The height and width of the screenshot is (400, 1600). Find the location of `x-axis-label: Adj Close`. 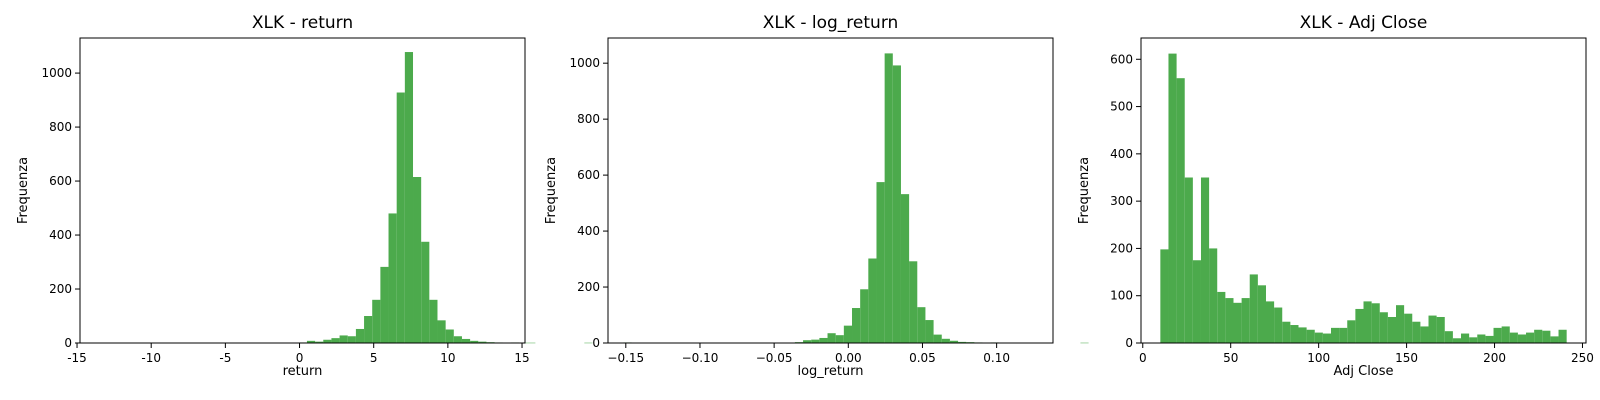

x-axis-label: Adj Close is located at coordinates (1363, 371).